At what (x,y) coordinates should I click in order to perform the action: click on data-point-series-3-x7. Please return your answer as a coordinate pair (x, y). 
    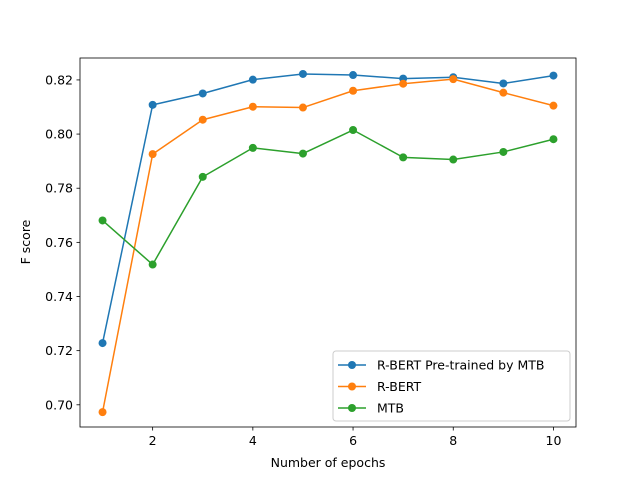
    Looking at the image, I should click on (403, 157).